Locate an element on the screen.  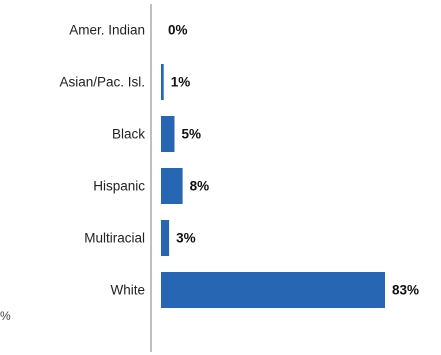
category-label: Amer. Indian is located at coordinates (107, 30).